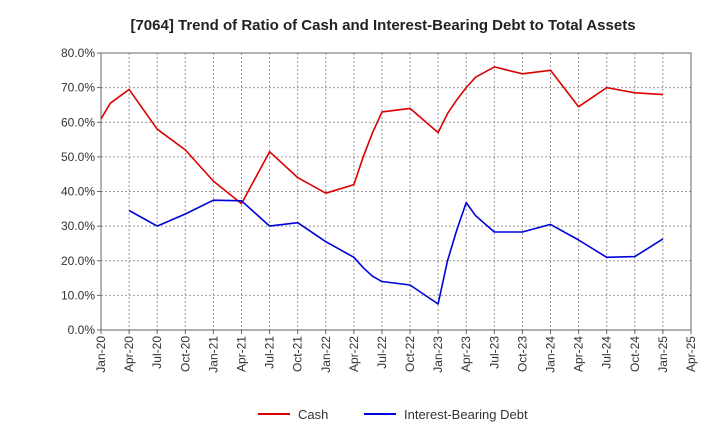 The height and width of the screenshot is (440, 720). What do you see at coordinates (382, 352) in the screenshot?
I see `x-tick-label: Jul-22` at bounding box center [382, 352].